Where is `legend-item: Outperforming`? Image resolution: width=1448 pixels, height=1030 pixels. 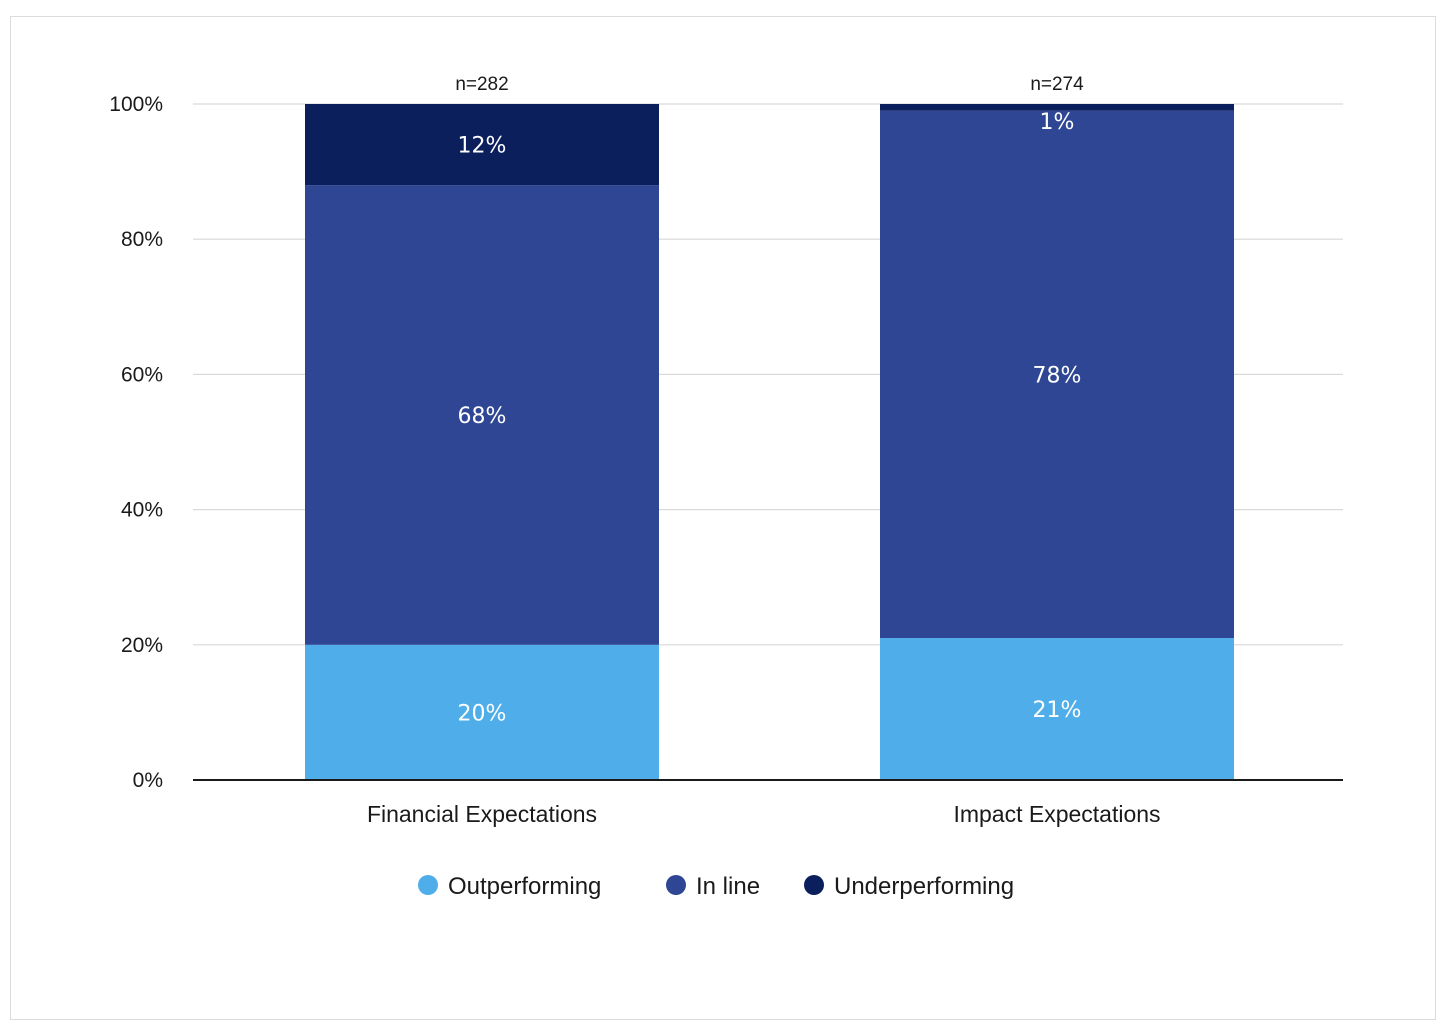
legend-item: Outperforming is located at coordinates (509, 886).